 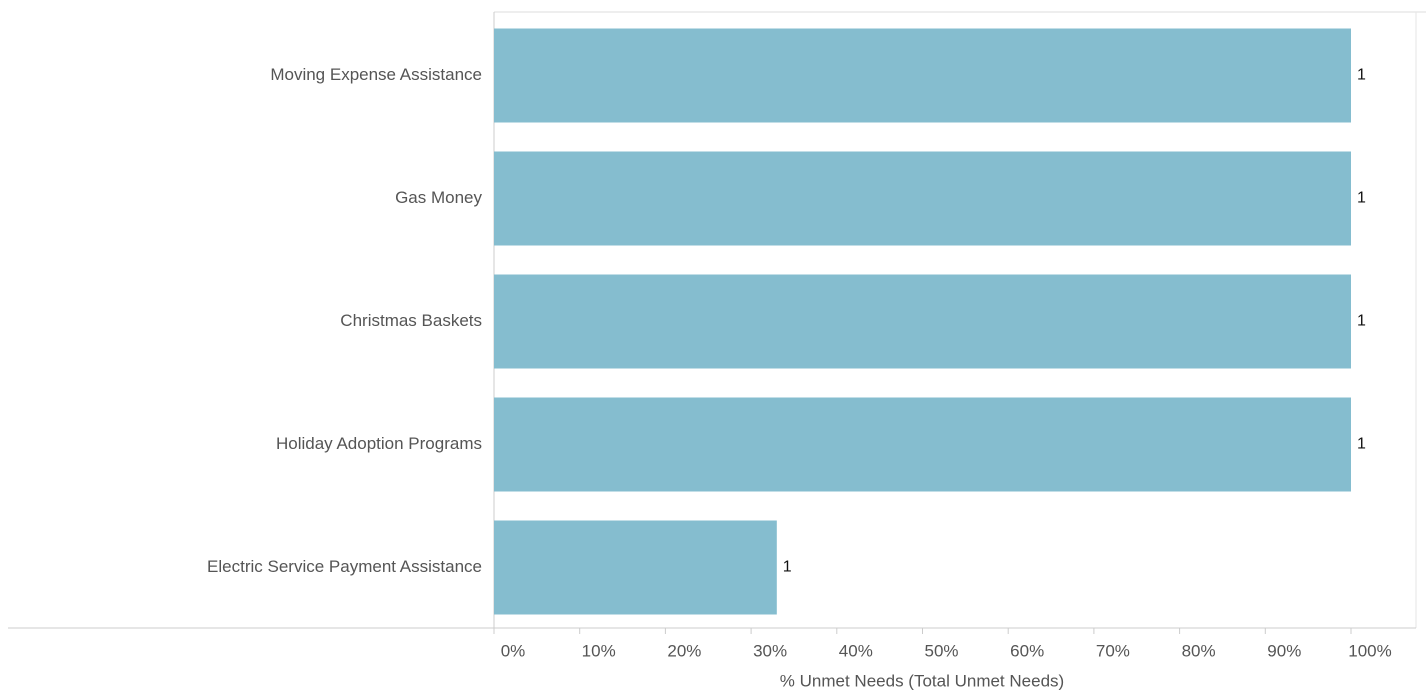 I want to click on x-tick-label: 100%, so click(x=1369, y=650).